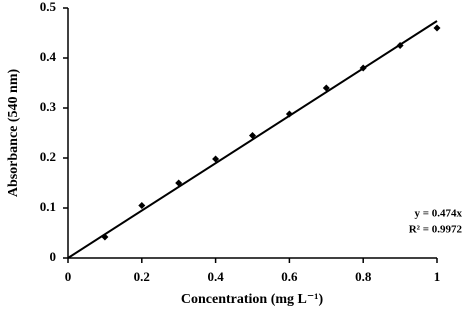 The width and height of the screenshot is (474, 316). Describe the element at coordinates (48, 206) in the screenshot. I see `y-tick-label: 0.1` at that location.